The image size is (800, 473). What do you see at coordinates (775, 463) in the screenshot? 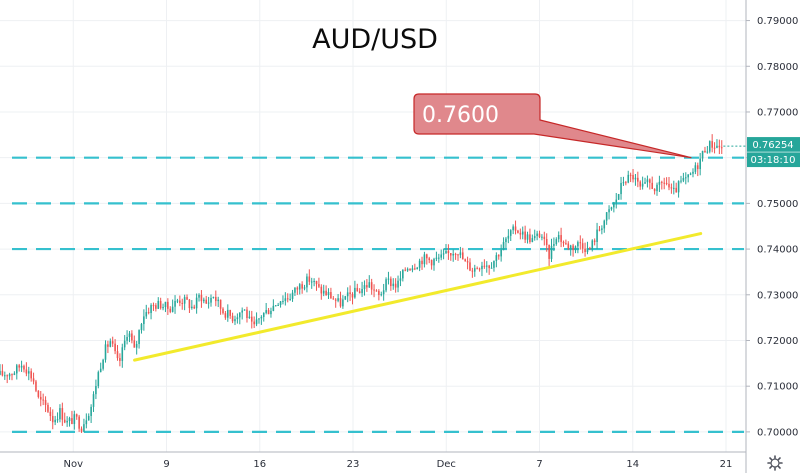
I see `gear-icon` at bounding box center [775, 463].